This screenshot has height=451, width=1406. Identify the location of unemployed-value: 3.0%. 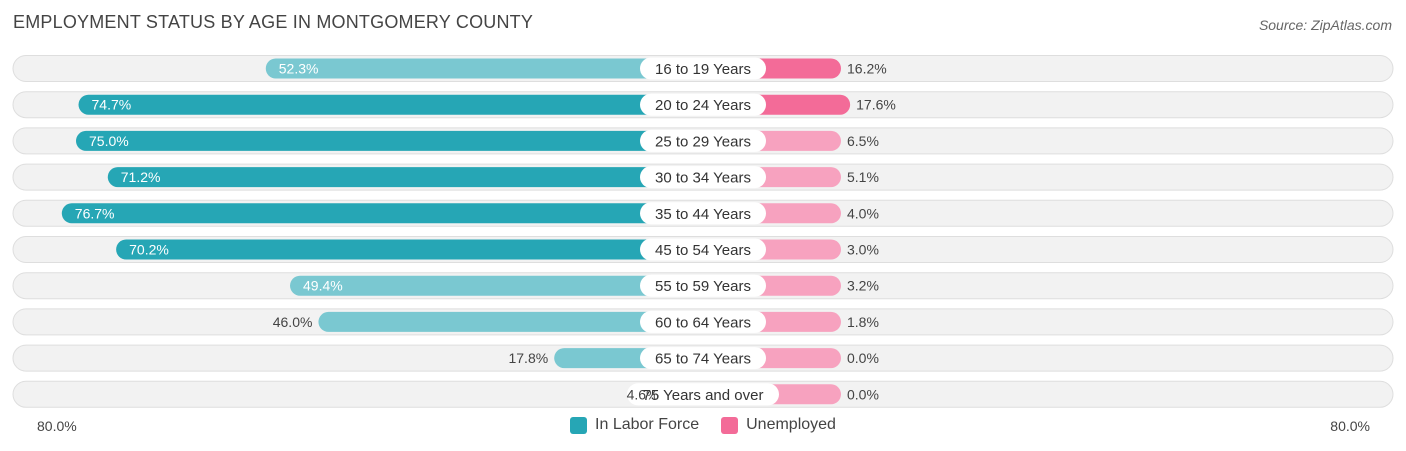
(863, 250).